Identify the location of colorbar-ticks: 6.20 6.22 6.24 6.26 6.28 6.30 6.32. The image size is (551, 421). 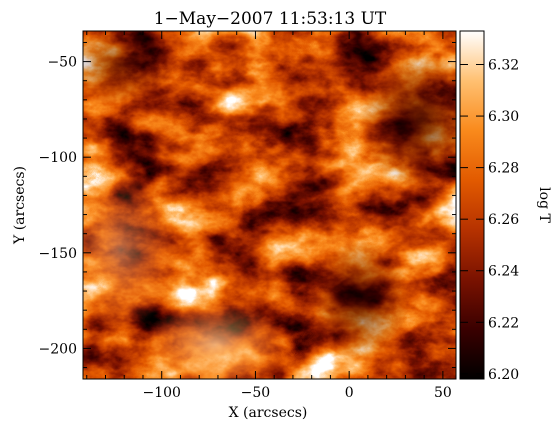
(489, 220).